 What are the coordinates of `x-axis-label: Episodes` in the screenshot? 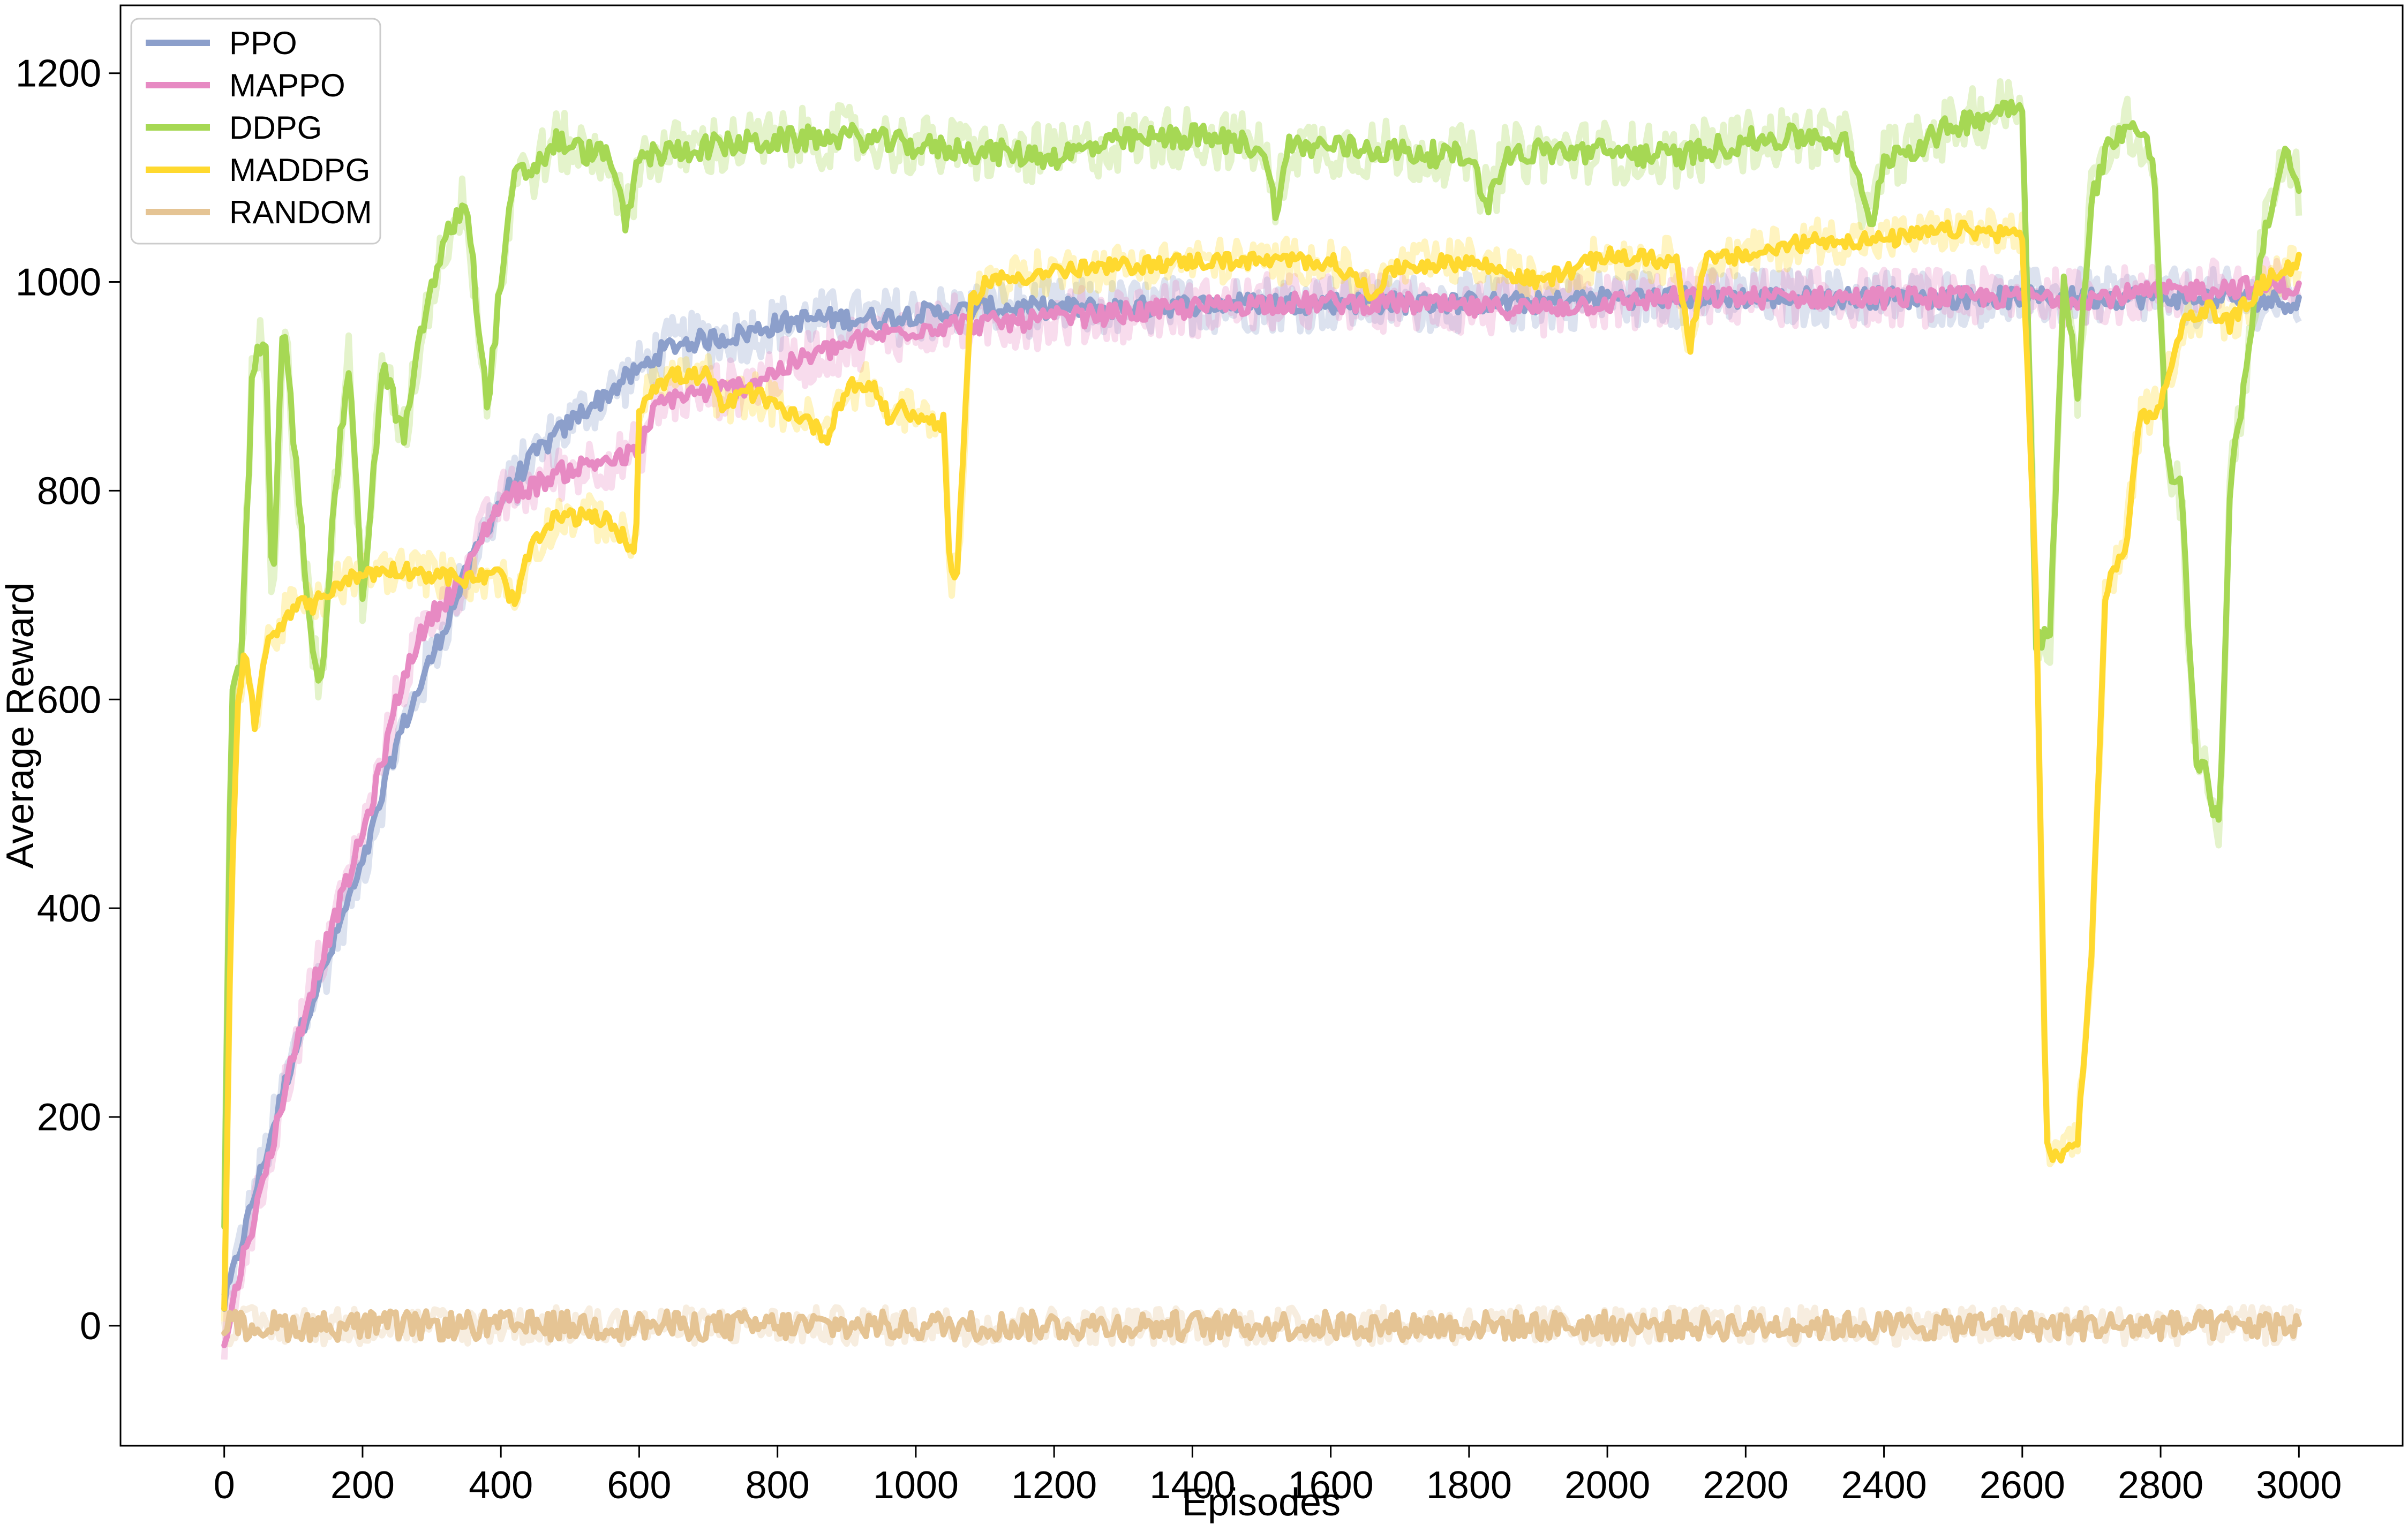 It's located at (1261, 1502).